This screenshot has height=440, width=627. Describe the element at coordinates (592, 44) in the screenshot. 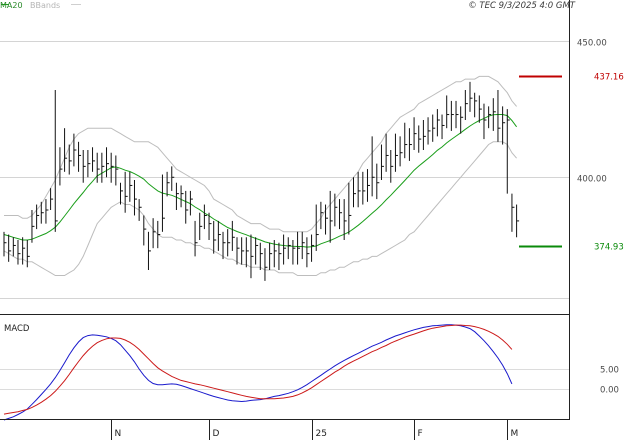

I see `price-tick-label: 450.00` at that location.